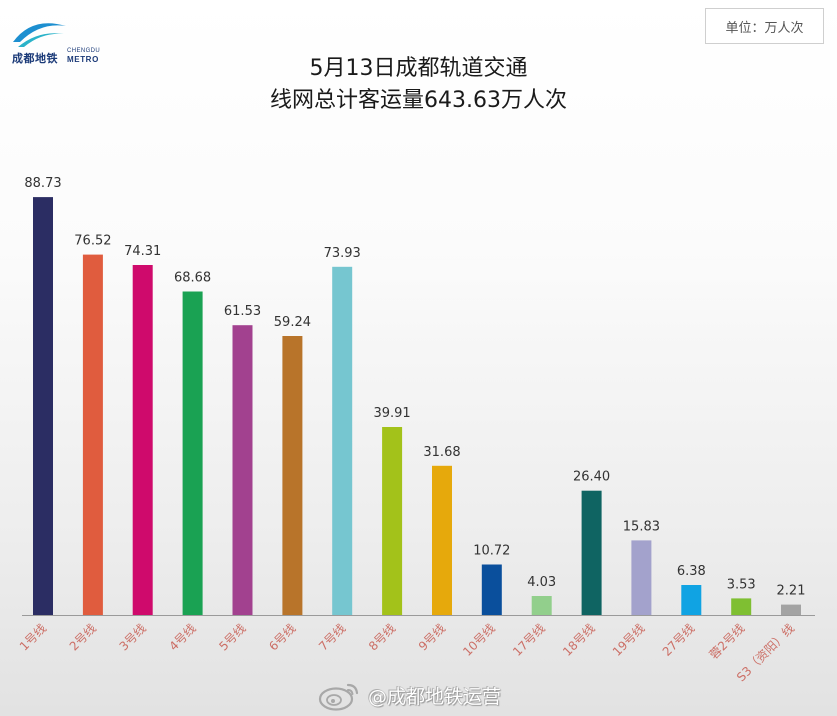 The width and height of the screenshot is (837, 716). I want to click on logo-text-cn: 成都地铁, so click(35, 58).